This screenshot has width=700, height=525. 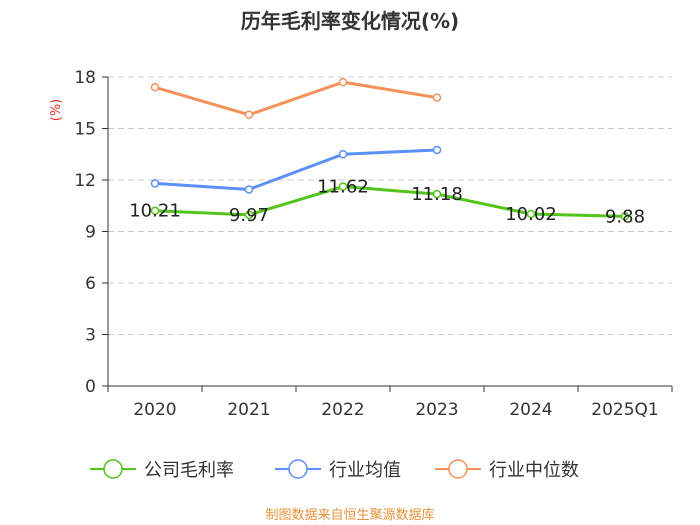 What do you see at coordinates (534, 470) in the screenshot?
I see `legend-label: 行业中位数` at bounding box center [534, 470].